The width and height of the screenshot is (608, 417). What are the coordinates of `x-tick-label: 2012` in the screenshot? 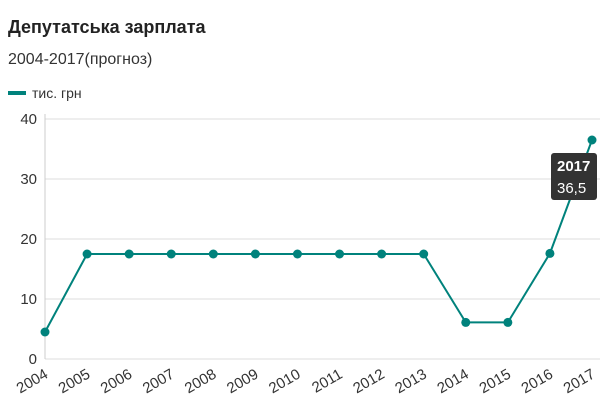 It's located at (368, 381).